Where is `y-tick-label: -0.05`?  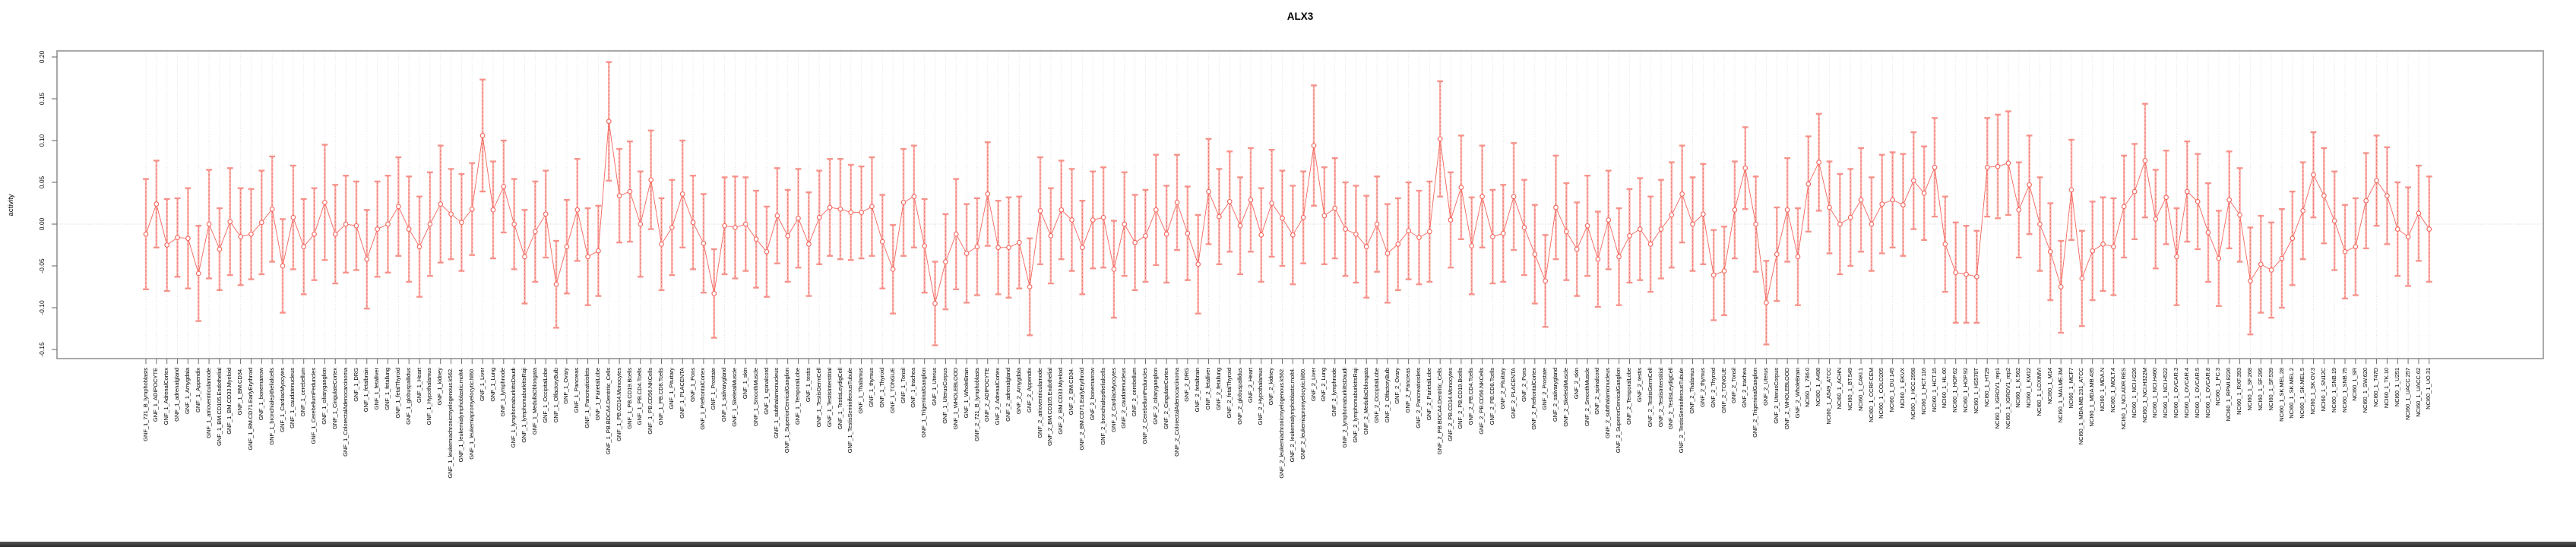 y-tick-label: -0.05 is located at coordinates (42, 266).